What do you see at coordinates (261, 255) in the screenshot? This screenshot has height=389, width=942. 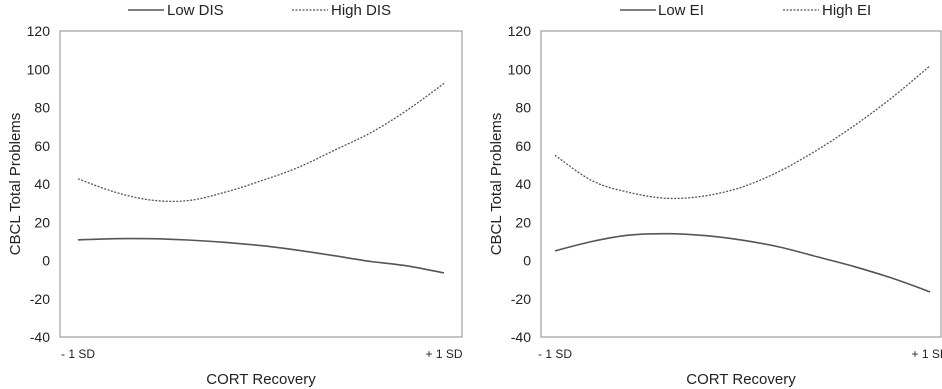 I see `series-line-low-dis` at bounding box center [261, 255].